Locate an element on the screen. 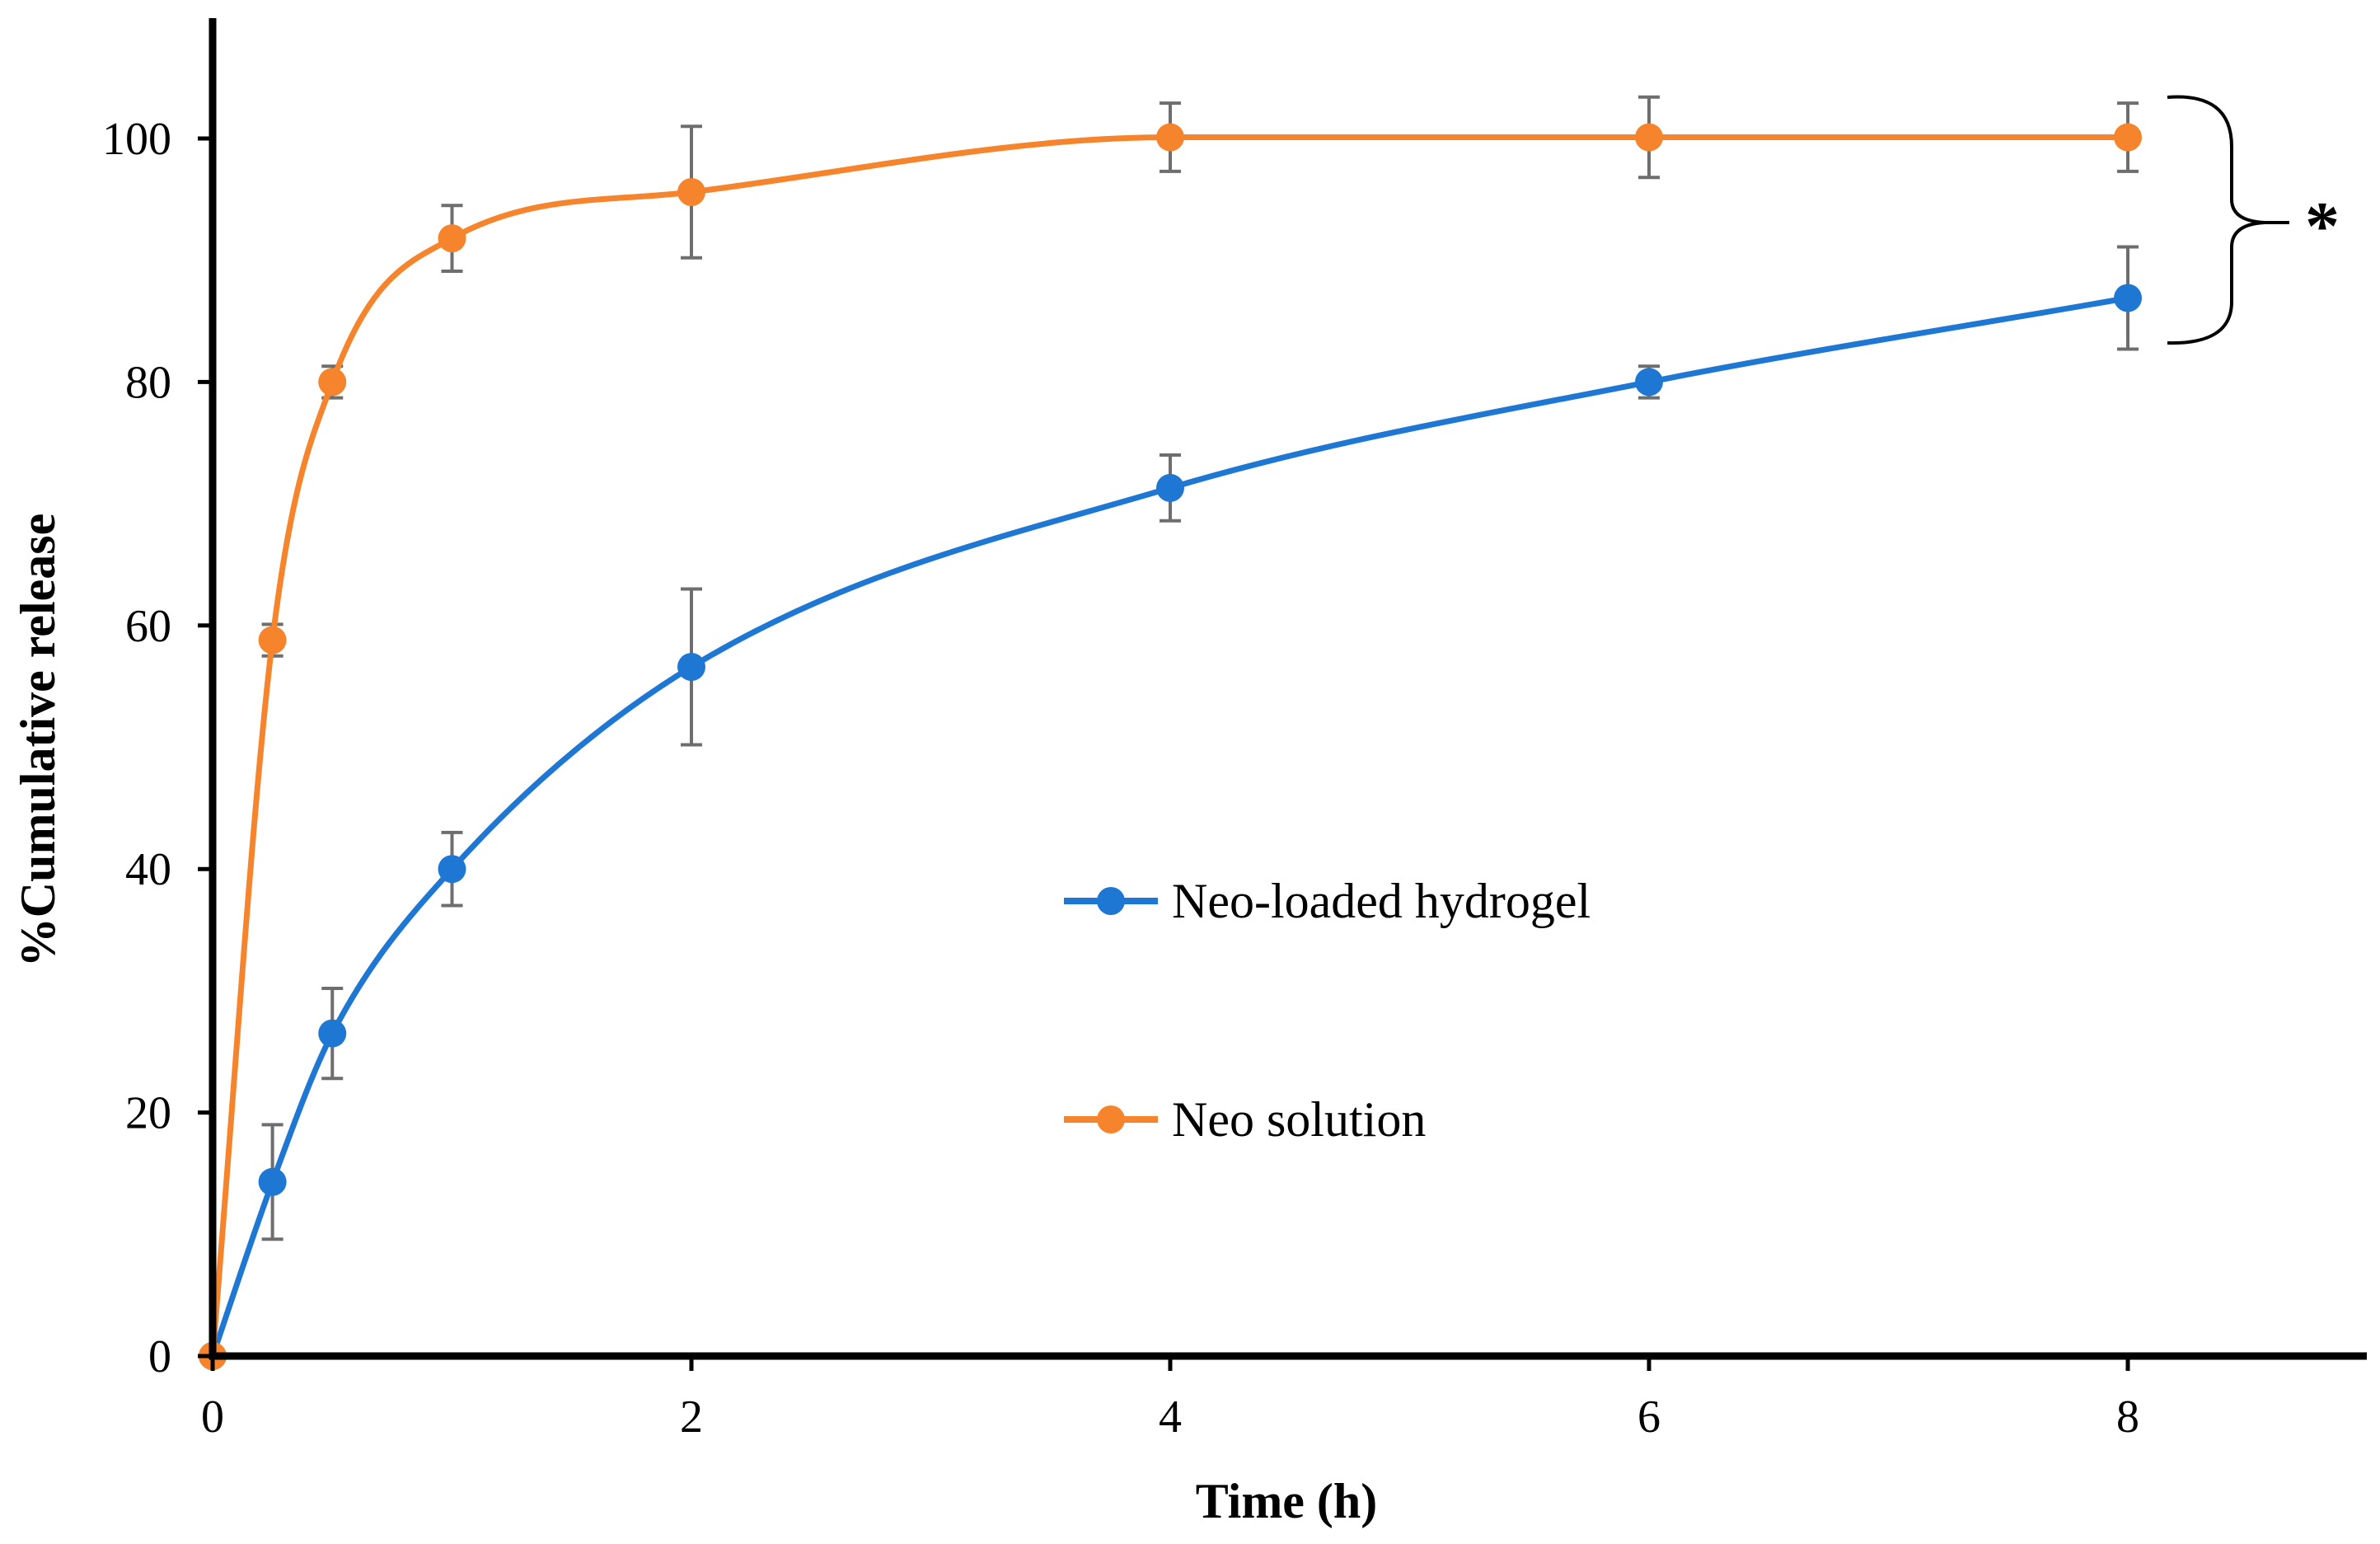 The width and height of the screenshot is (2380, 1544). significance-bracket is located at coordinates (2228, 220).